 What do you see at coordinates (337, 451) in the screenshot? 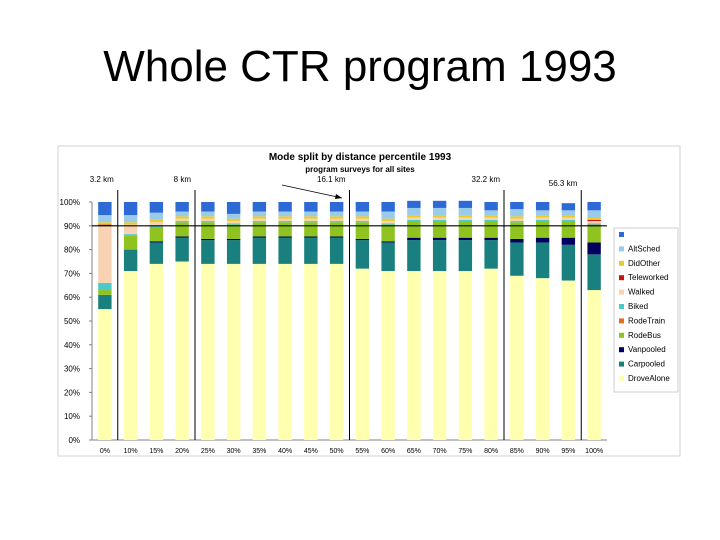
I see `x-tick-label: 50%` at bounding box center [337, 451].